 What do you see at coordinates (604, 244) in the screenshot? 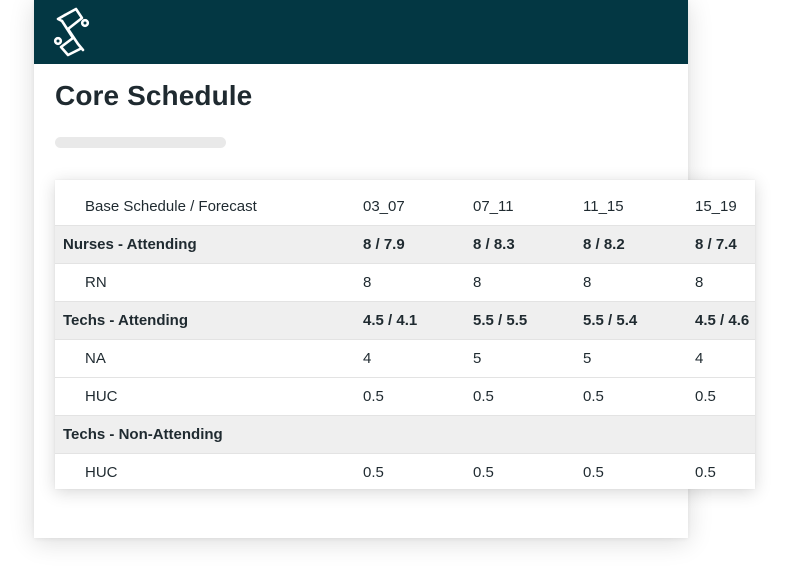
I see `table-cell: 8 / 8.2` at bounding box center [604, 244].